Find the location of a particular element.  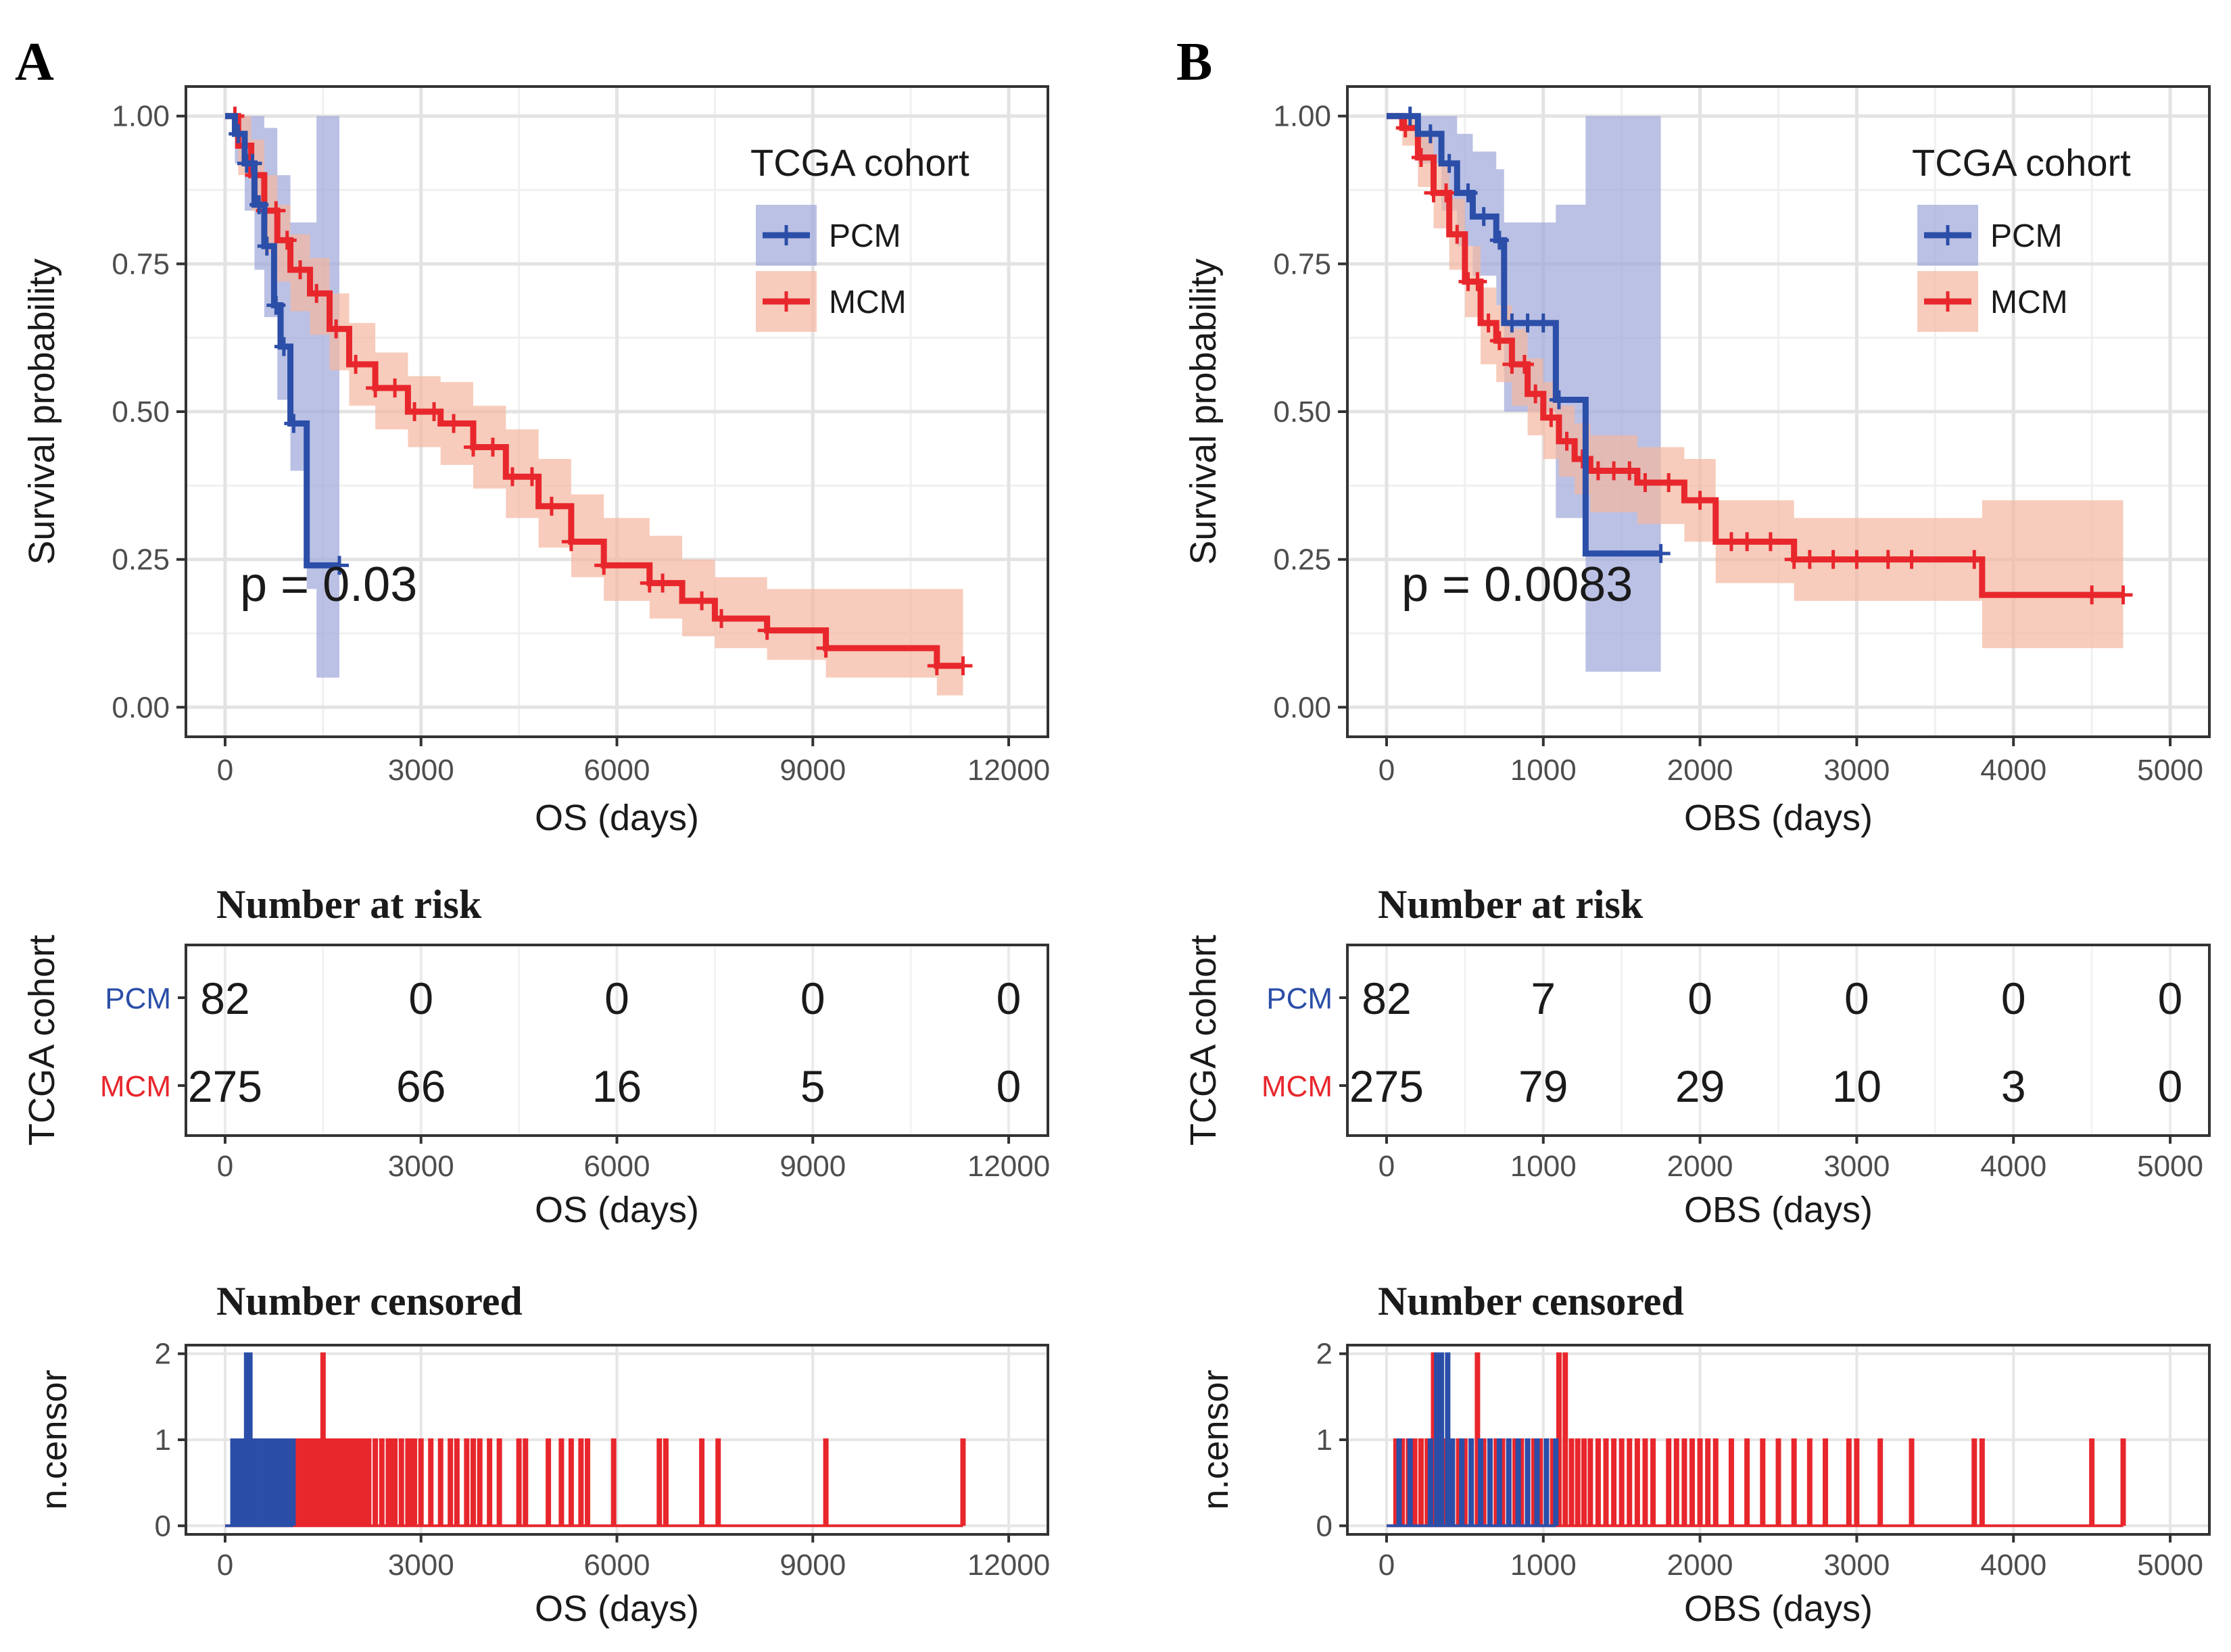

panel-letter: A is located at coordinates (34, 62).